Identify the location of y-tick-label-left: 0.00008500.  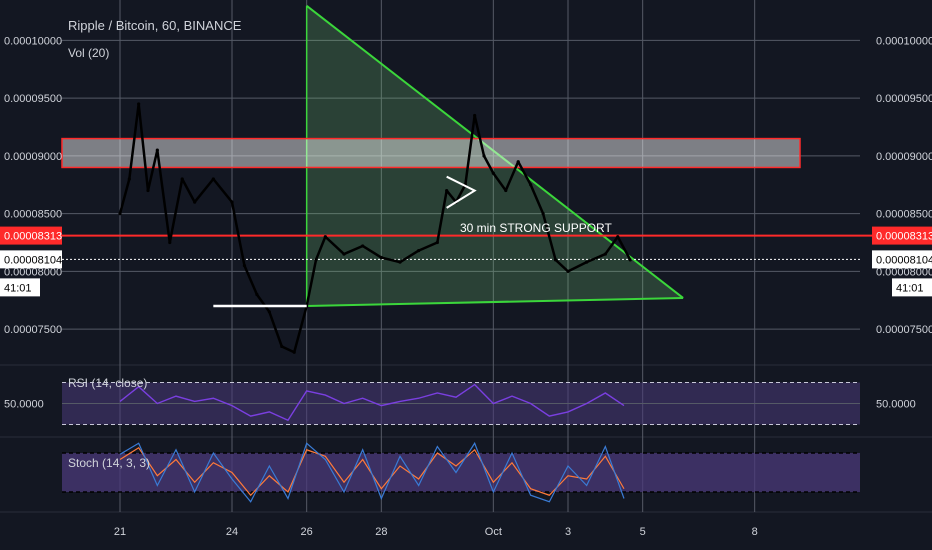
(33, 215).